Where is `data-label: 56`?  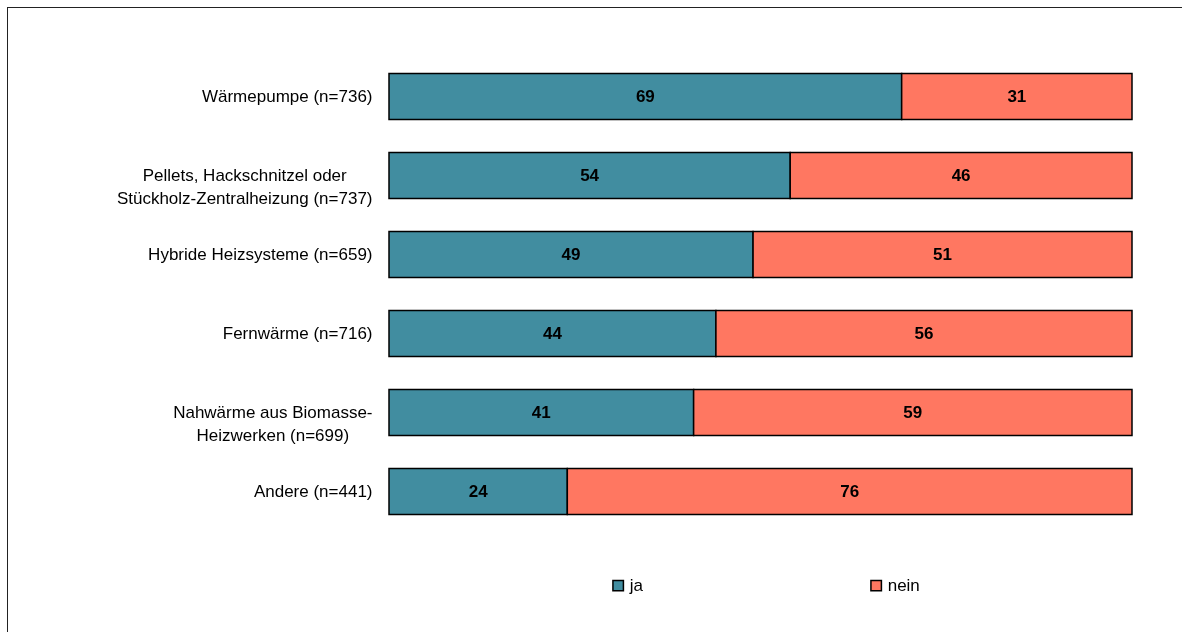 data-label: 56 is located at coordinates (924, 333).